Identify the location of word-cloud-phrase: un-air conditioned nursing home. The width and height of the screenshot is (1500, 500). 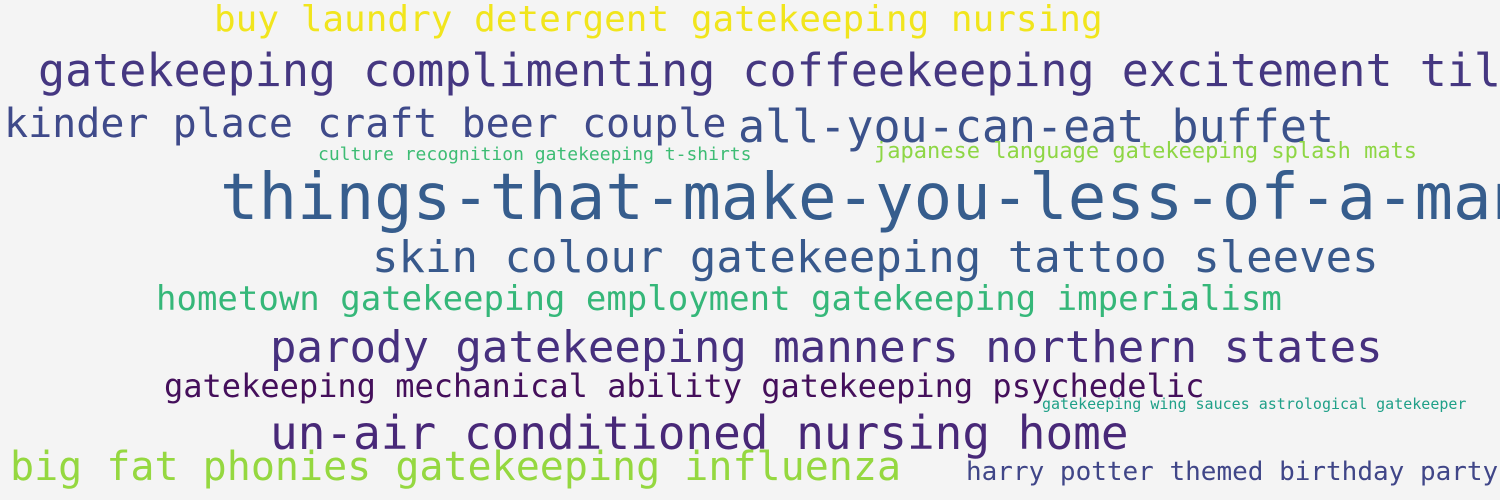
(699, 433).